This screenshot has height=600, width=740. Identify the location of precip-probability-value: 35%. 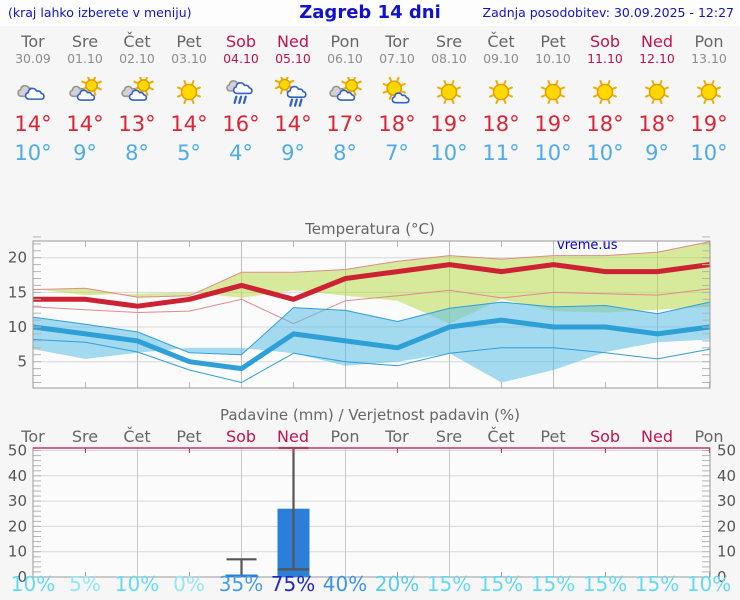
(241, 584).